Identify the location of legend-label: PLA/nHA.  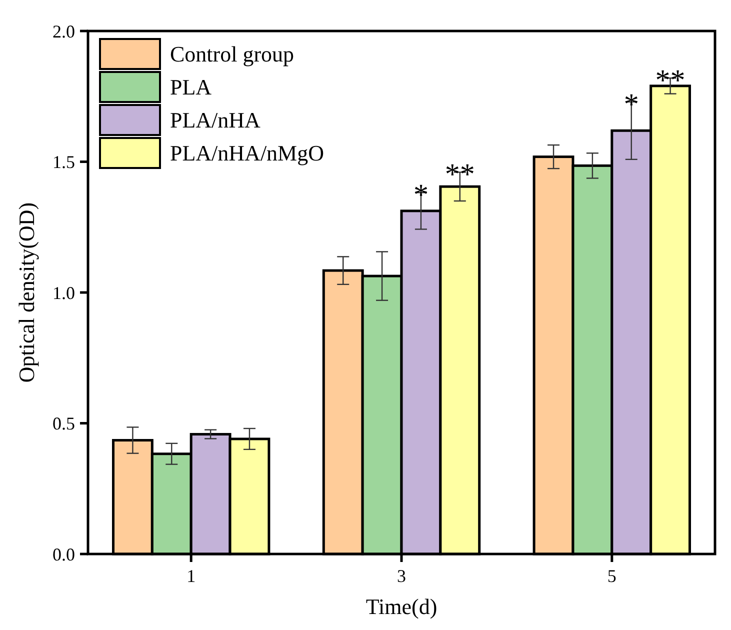
(215, 120).